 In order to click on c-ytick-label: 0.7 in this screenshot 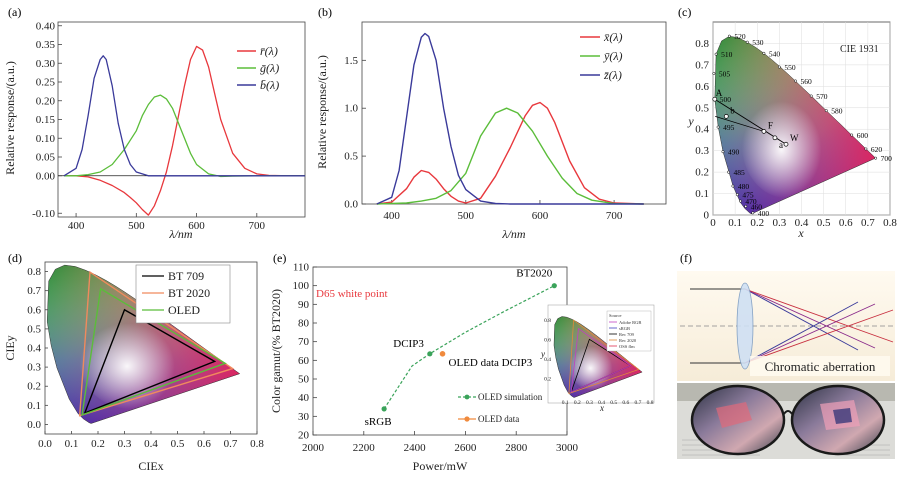, I will do `click(702, 65)`.